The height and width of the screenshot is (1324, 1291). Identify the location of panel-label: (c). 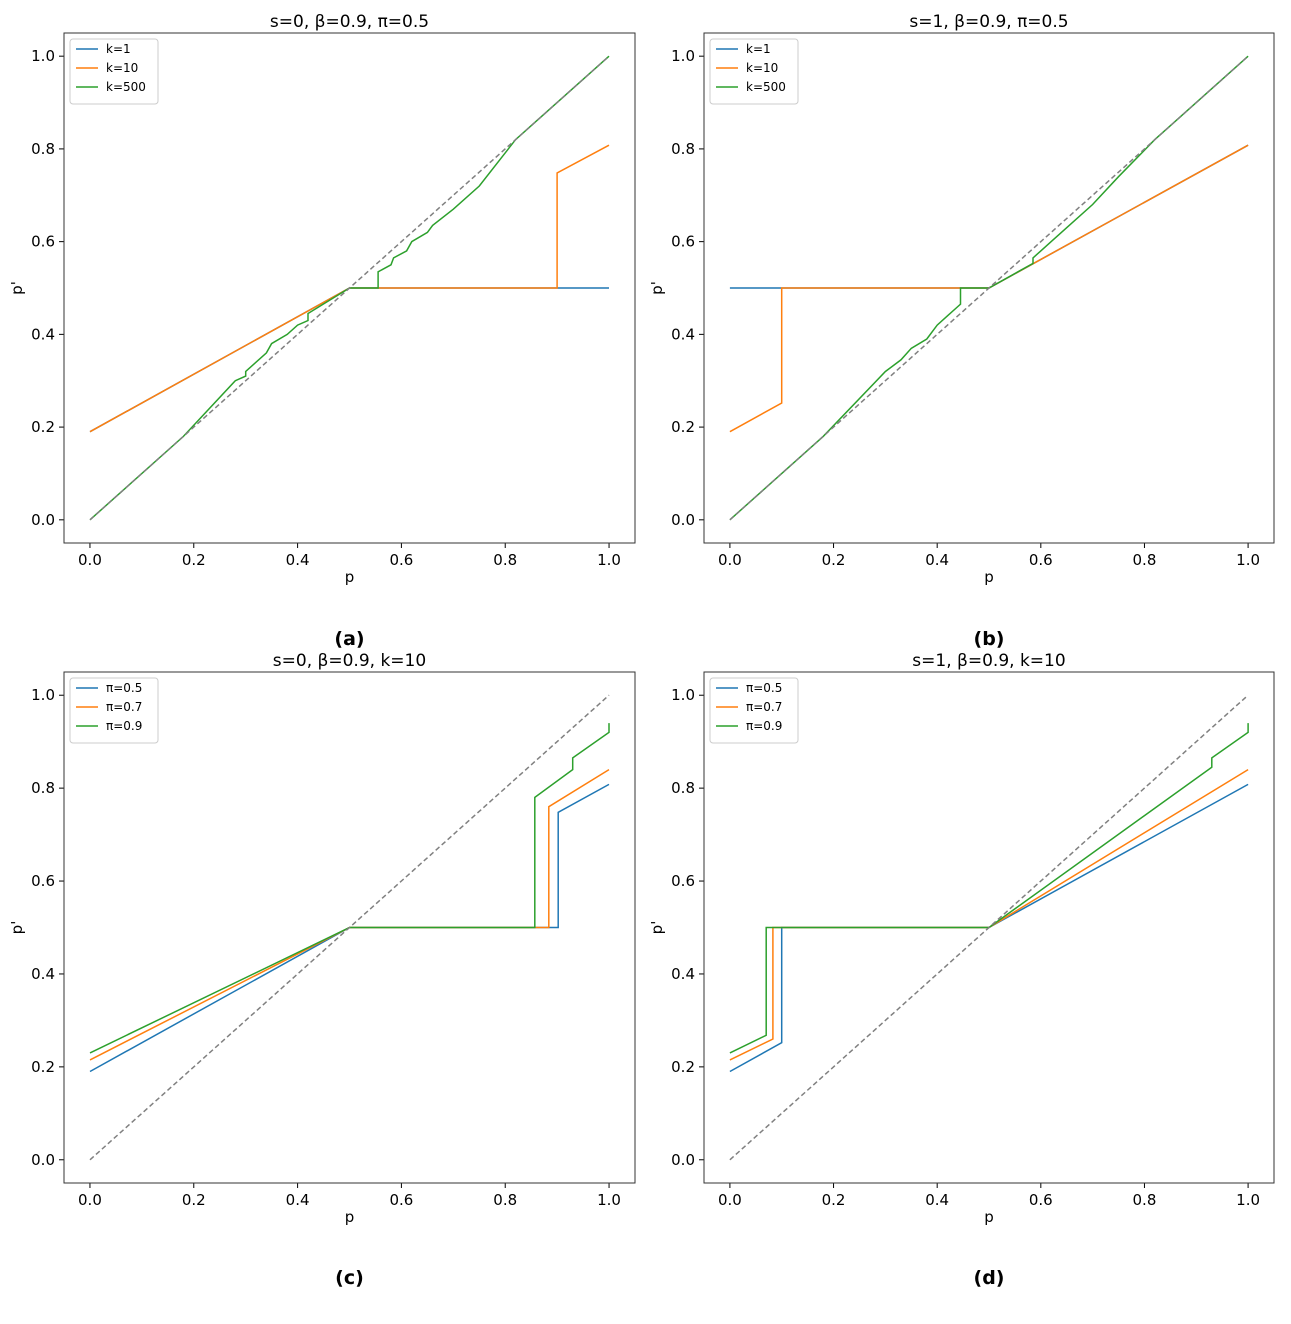
(349, 1278).